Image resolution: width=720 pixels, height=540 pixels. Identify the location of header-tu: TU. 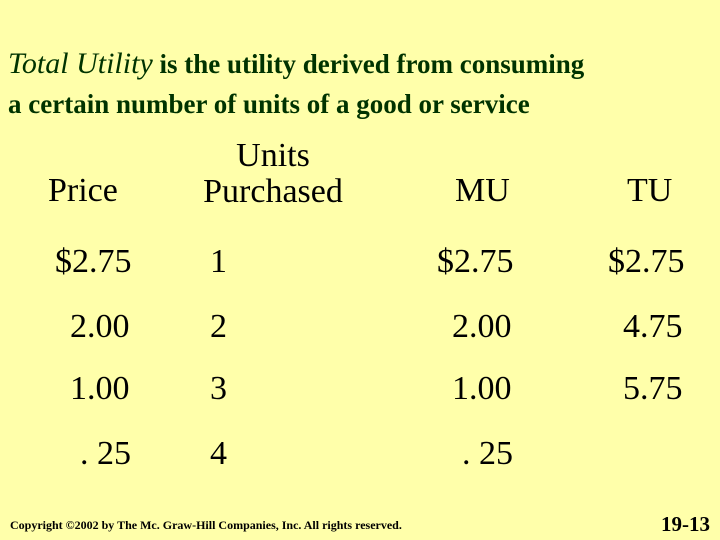
(650, 190).